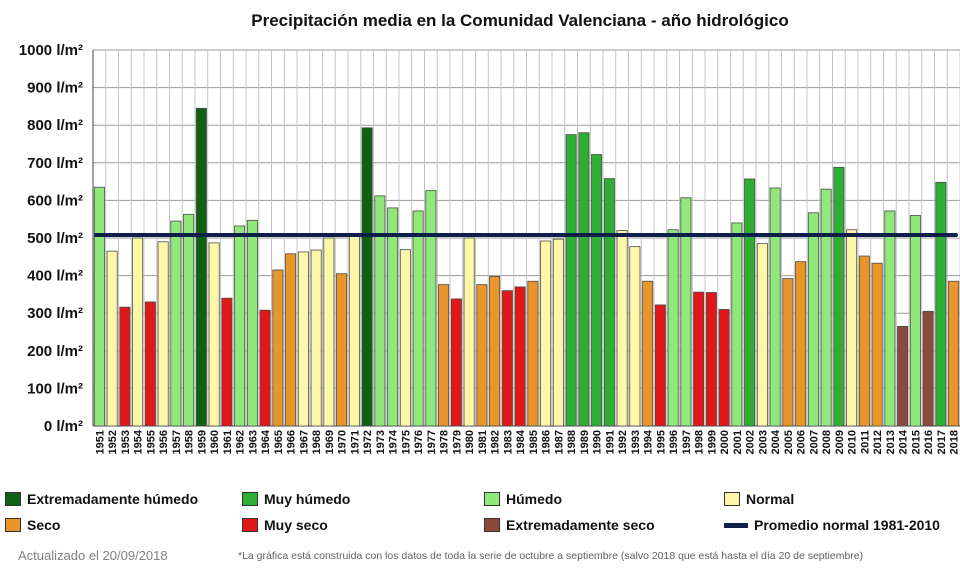 This screenshot has height=575, width=960. What do you see at coordinates (916, 442) in the screenshot?
I see `x-tick-label: 2015` at bounding box center [916, 442].